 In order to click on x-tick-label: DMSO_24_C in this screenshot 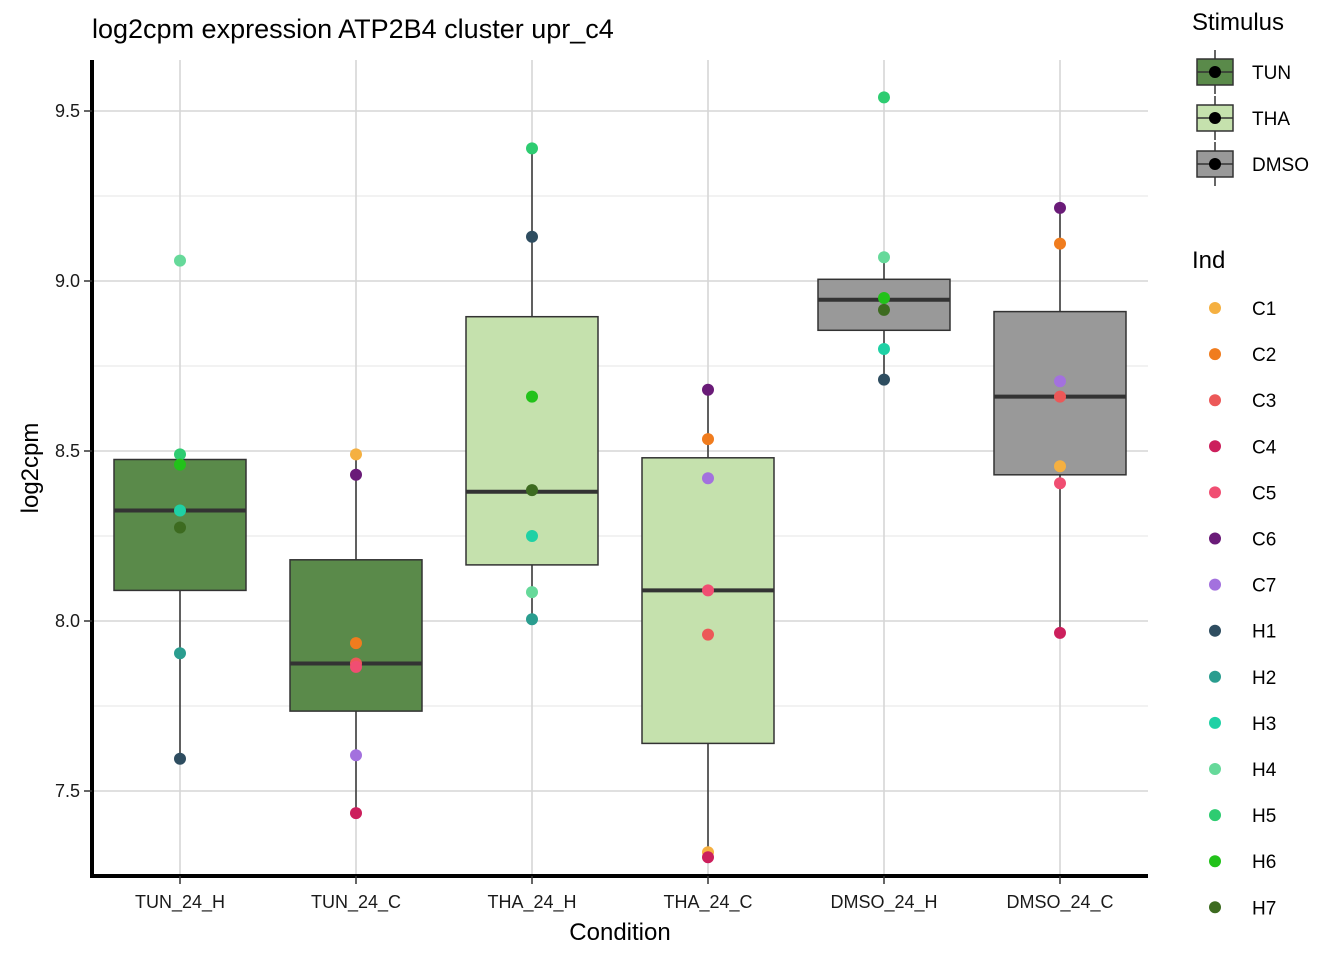, I will do `click(1059, 902)`.